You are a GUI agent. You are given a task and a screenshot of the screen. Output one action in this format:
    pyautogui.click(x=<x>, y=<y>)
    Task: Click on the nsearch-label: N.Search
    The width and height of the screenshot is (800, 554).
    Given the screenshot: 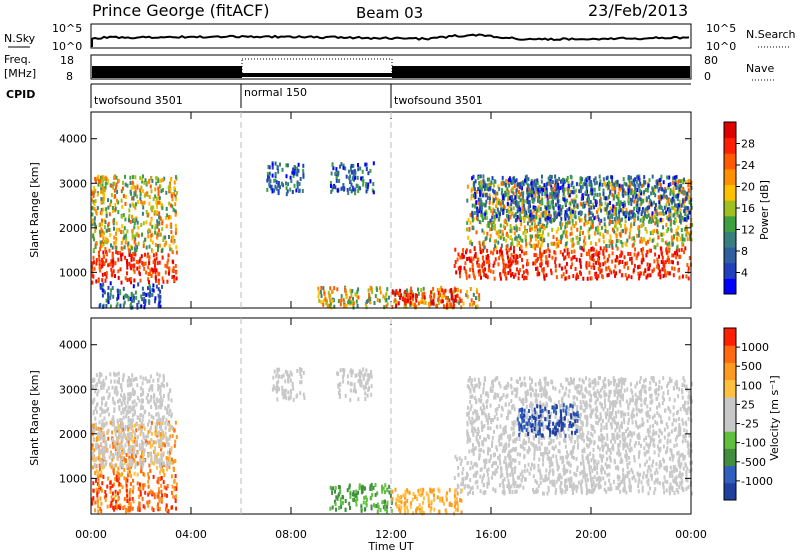 What is the action you would take?
    pyautogui.click(x=771, y=34)
    